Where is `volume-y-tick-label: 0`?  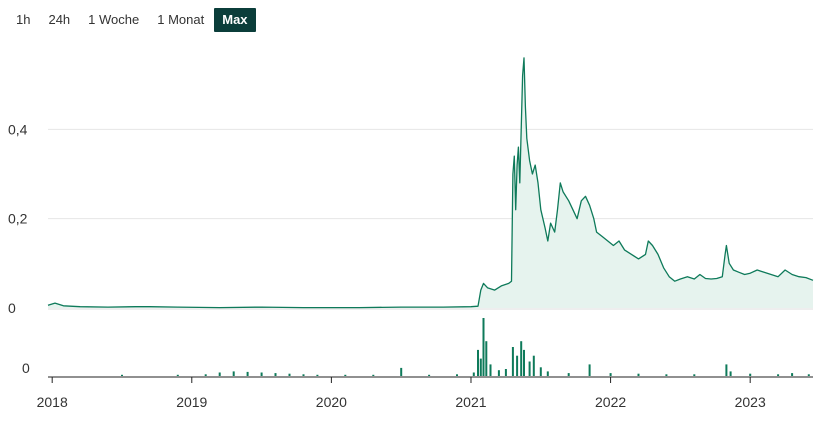
volume-y-tick-label: 0 is located at coordinates (26, 368).